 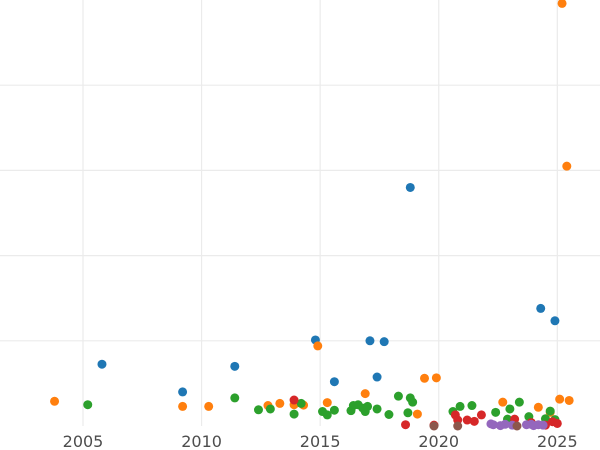 What do you see at coordinates (201, 441) in the screenshot?
I see `x-tick-label: 2010` at bounding box center [201, 441].